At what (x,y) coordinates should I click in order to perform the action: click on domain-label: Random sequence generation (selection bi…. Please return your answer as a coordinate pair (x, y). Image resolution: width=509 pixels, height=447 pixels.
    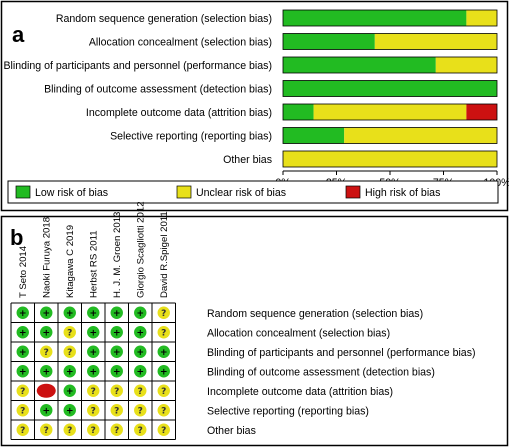
    Looking at the image, I should click on (315, 314).